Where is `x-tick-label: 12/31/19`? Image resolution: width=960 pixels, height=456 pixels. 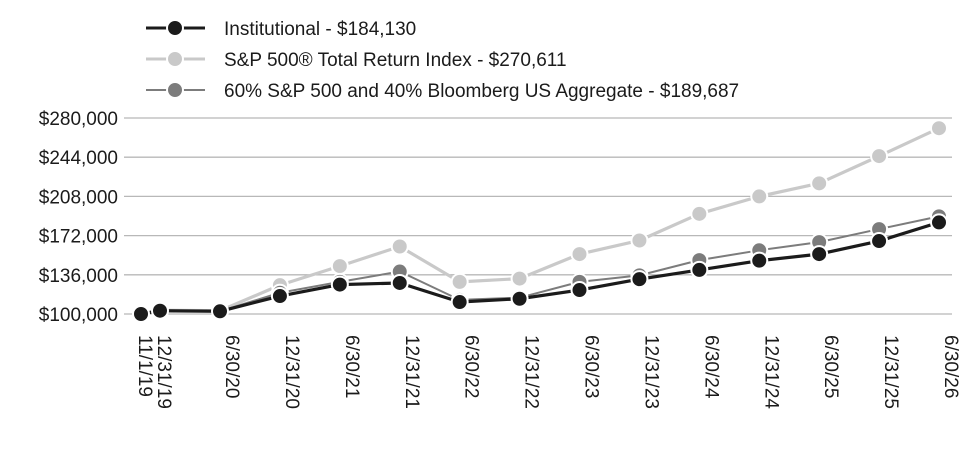 x-tick-label: 12/31/19 is located at coordinates (163, 372).